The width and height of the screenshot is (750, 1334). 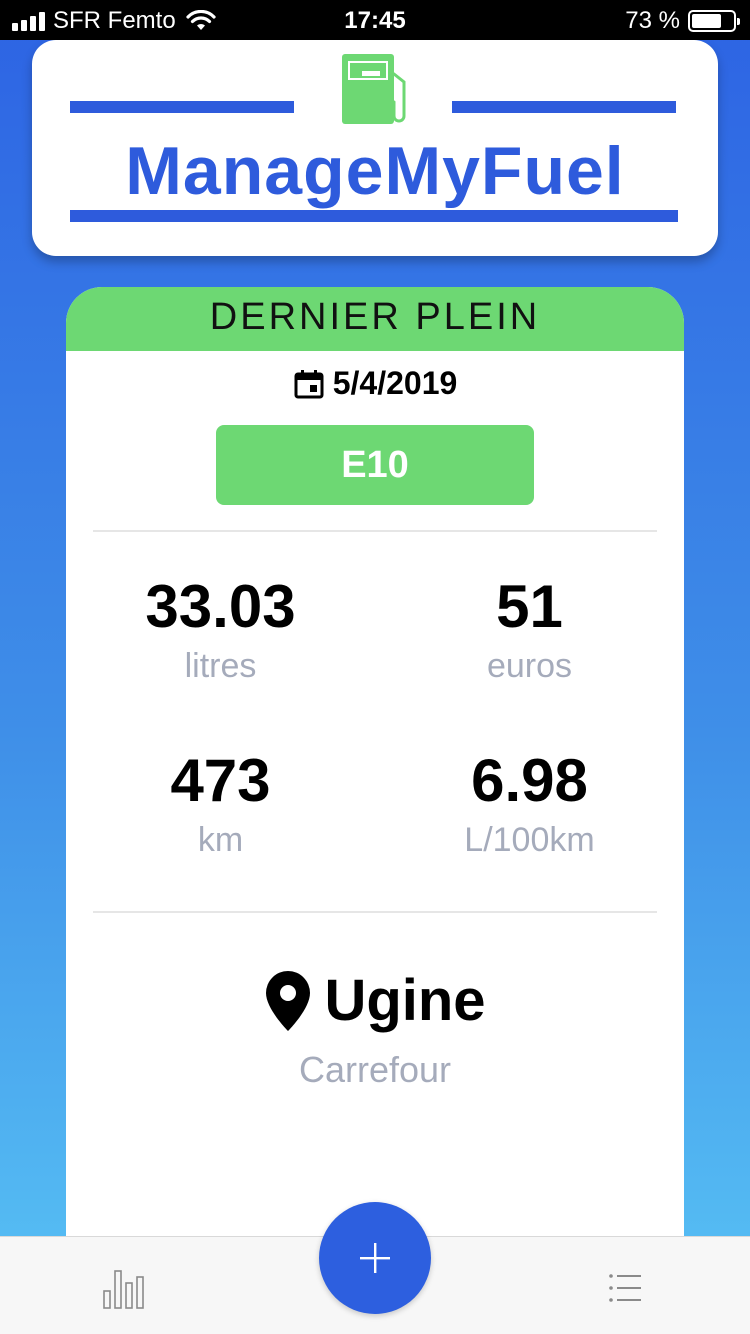 I want to click on stat-unit: litres, so click(x=220, y=666).